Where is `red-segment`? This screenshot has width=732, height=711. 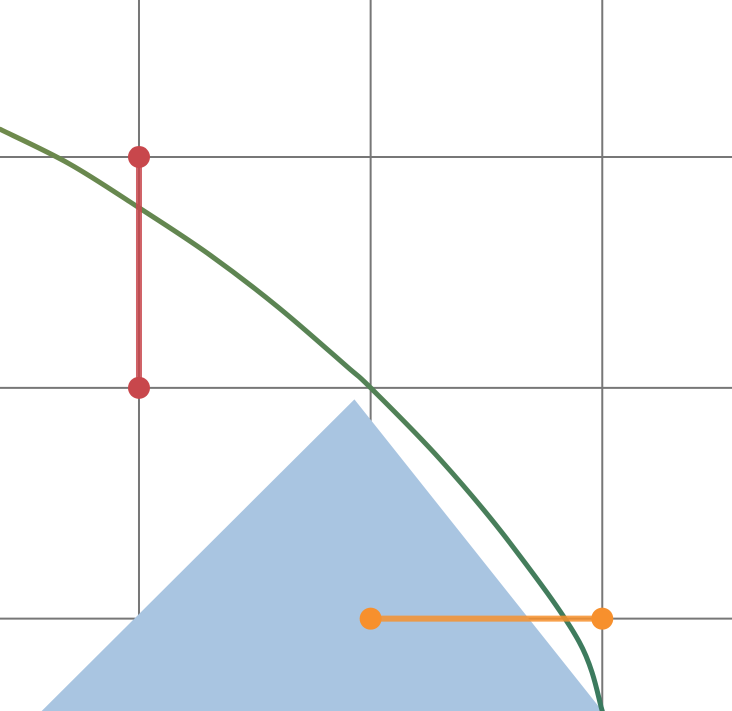
red-segment is located at coordinates (138, 272).